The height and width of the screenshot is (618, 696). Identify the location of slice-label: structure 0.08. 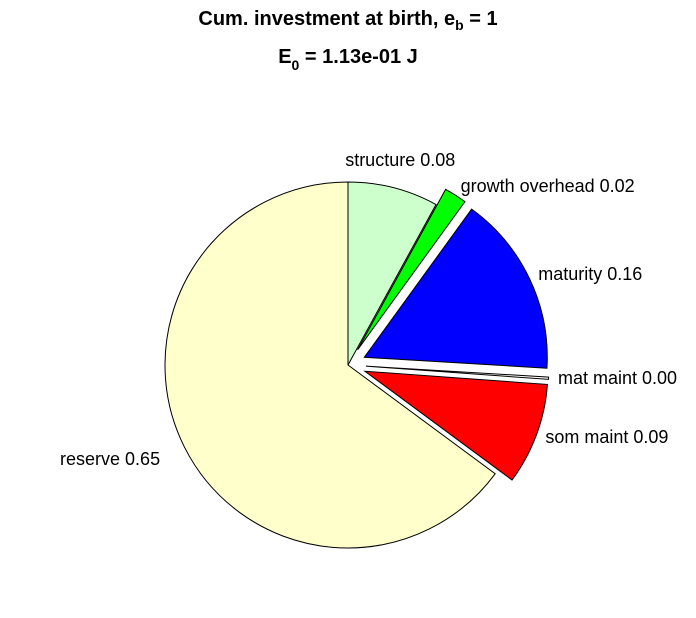
(400, 160).